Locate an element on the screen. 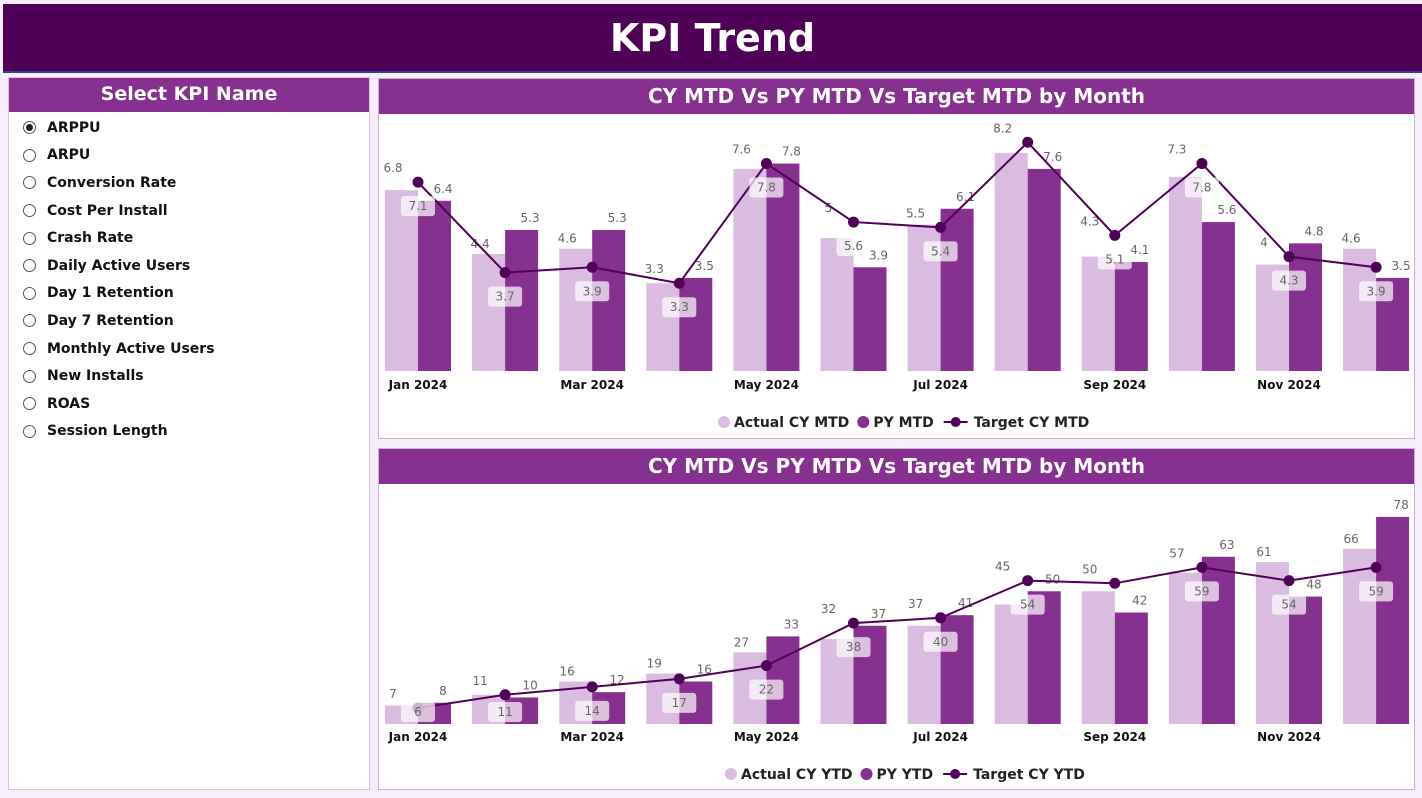 The width and height of the screenshot is (1422, 798). kpi-option-label: Daily Active Users is located at coordinates (119, 265).